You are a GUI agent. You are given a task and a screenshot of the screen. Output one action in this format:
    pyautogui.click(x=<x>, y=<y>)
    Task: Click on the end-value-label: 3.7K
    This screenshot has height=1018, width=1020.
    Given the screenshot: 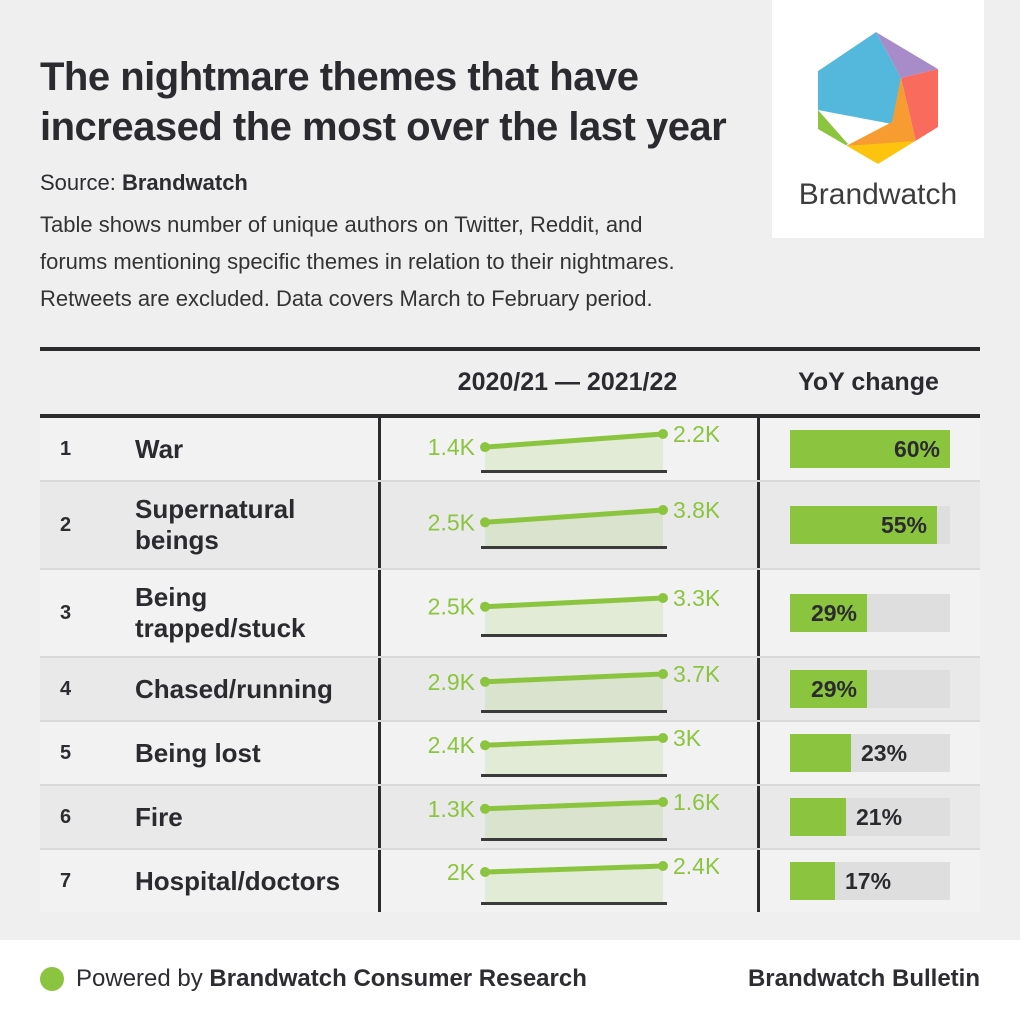 What is the action you would take?
    pyautogui.click(x=696, y=674)
    